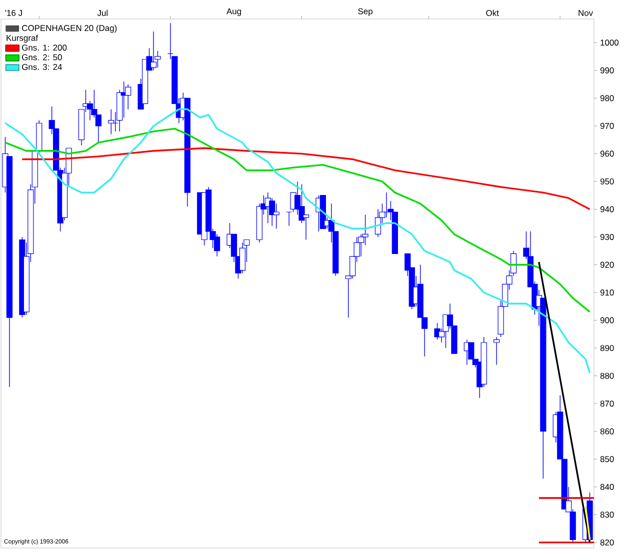 Image resolution: width=629 pixels, height=554 pixels. I want to click on y-tick-label: 900, so click(607, 320).